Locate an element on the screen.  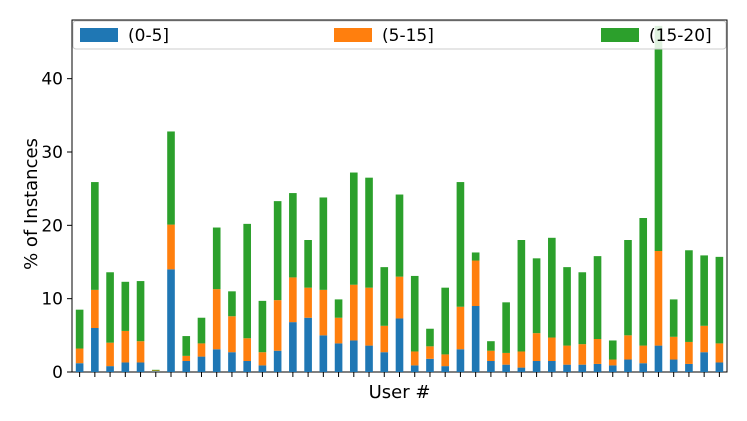
y-axis: 0 10 20 30 40 is located at coordinates (56, 226).